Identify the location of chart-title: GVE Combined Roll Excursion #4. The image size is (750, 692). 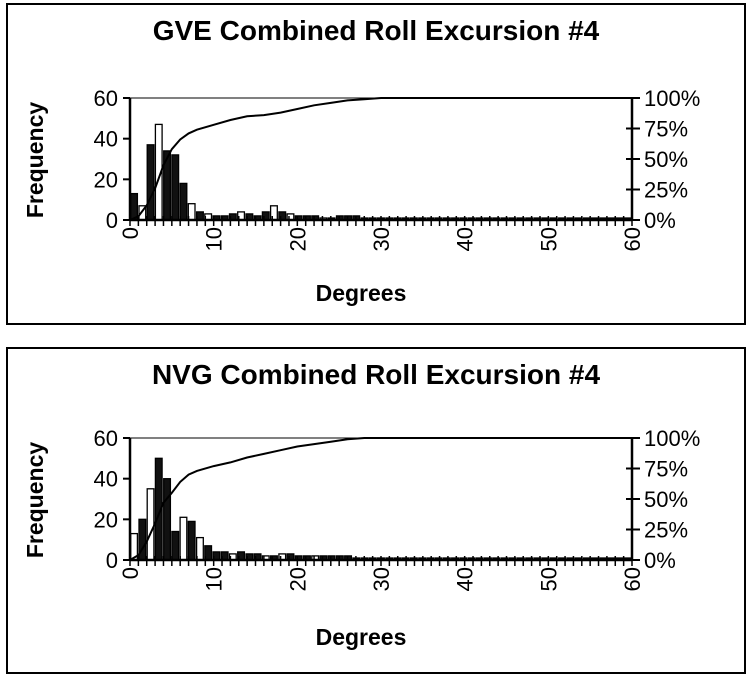
(376, 30).